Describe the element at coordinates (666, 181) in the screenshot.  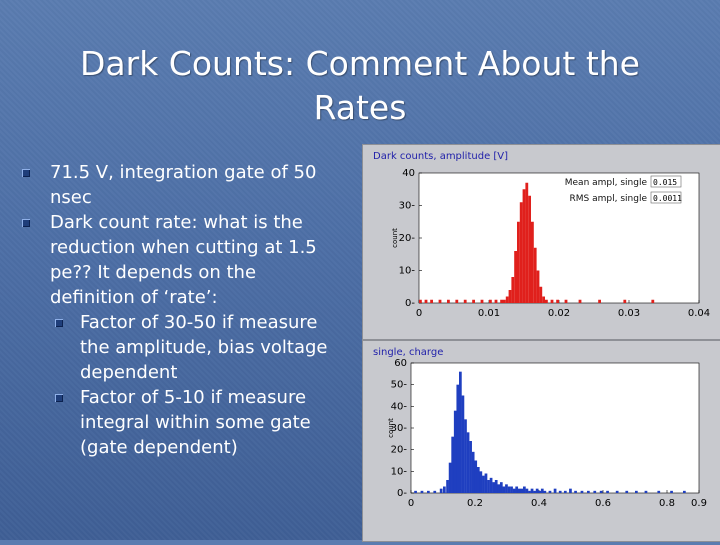
I see `legend-value-box` at that location.